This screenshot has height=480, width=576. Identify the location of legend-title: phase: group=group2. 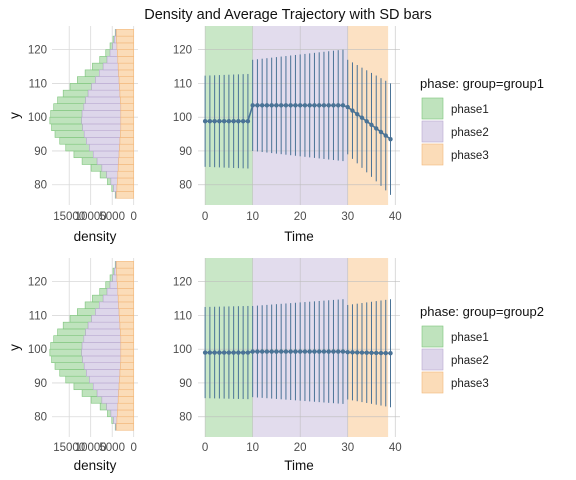
(482, 311).